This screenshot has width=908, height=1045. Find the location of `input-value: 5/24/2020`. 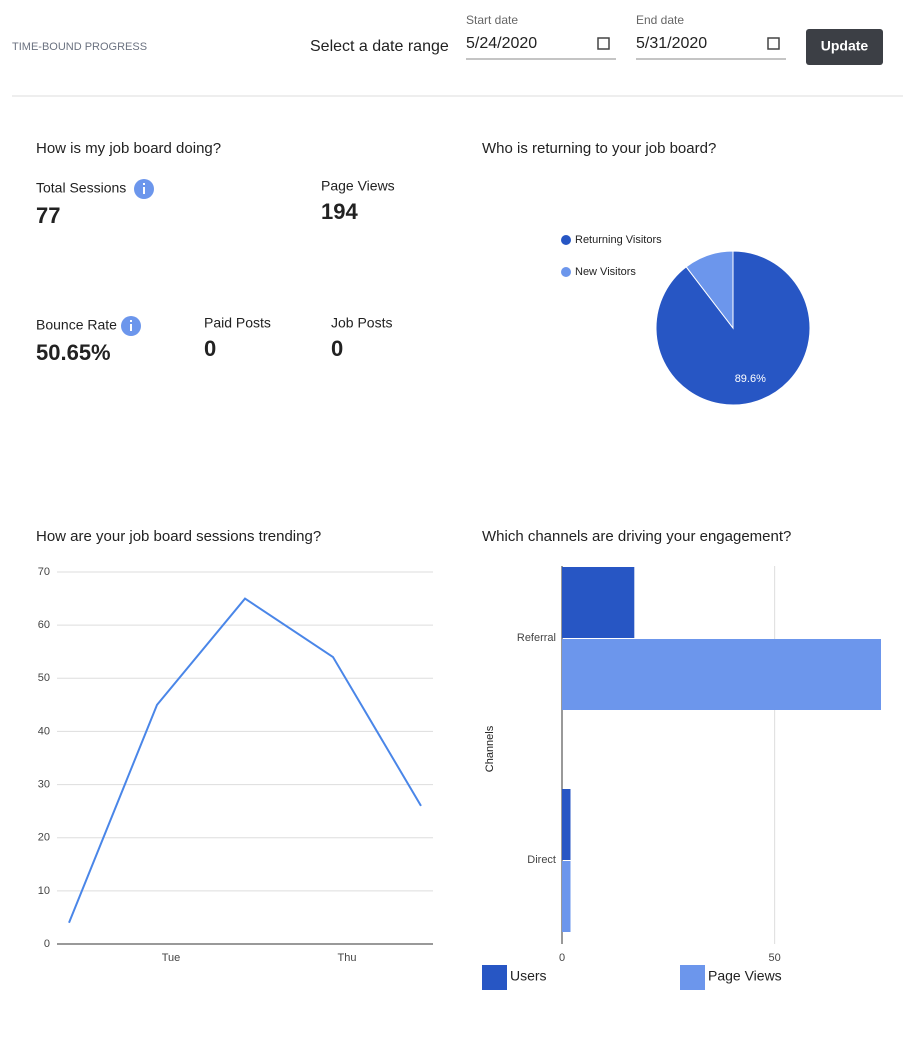

input-value: 5/24/2020 is located at coordinates (501, 43).